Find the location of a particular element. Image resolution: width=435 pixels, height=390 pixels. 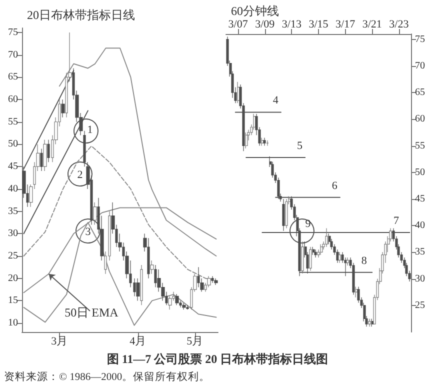

x-tick-label: 3/15 is located at coordinates (318, 24).